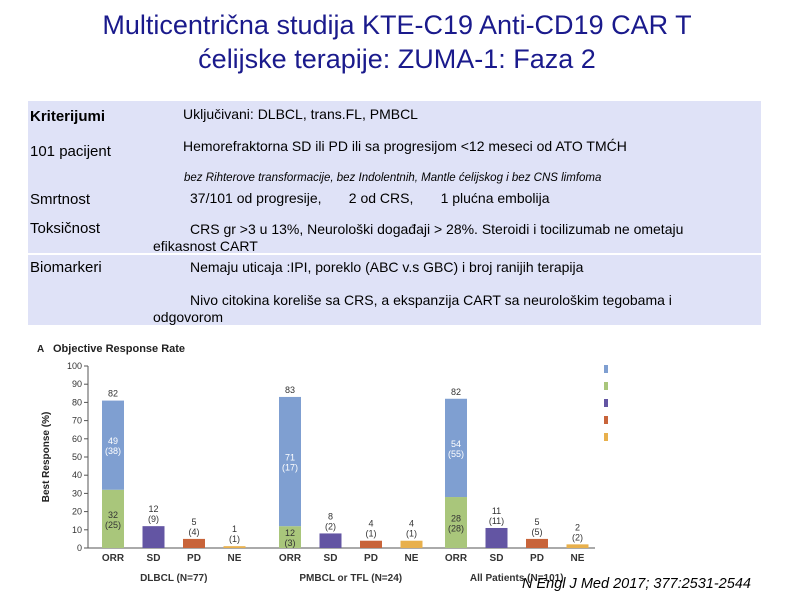  What do you see at coordinates (65, 228) in the screenshot?
I see `toksicnost-label: Toksičnost` at bounding box center [65, 228].